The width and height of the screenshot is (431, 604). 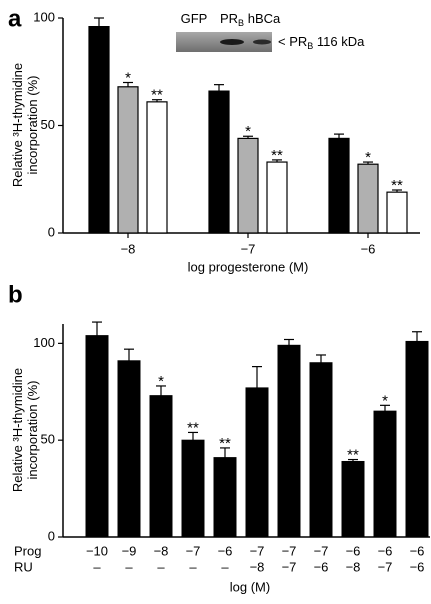 I want to click on lane-subscript: B, so click(x=241, y=23).